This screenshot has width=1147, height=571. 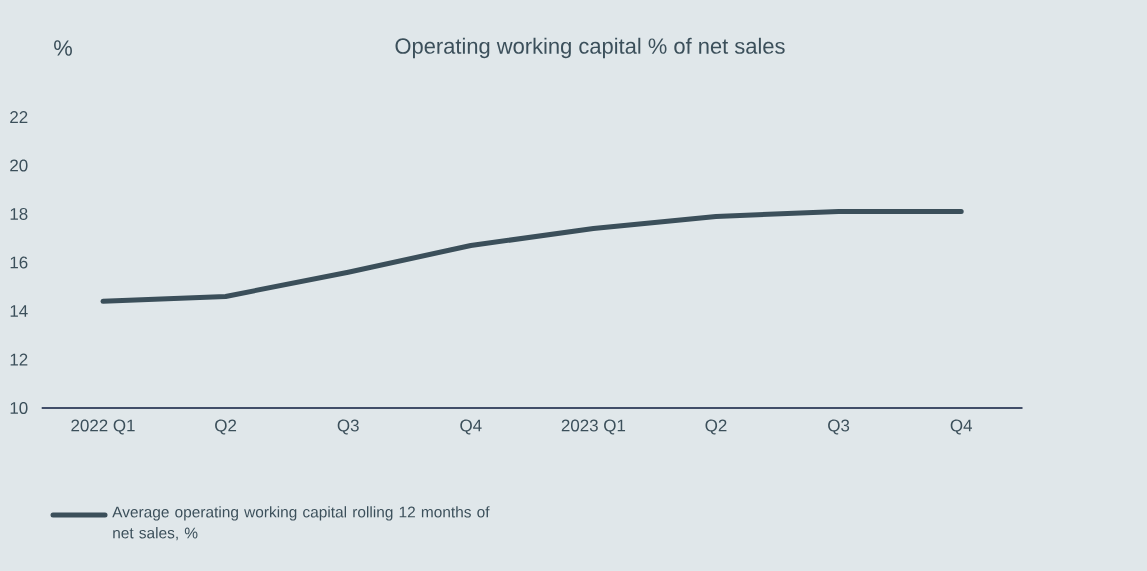 I want to click on chart-title: Operating working capital % of net sales, so click(x=590, y=48).